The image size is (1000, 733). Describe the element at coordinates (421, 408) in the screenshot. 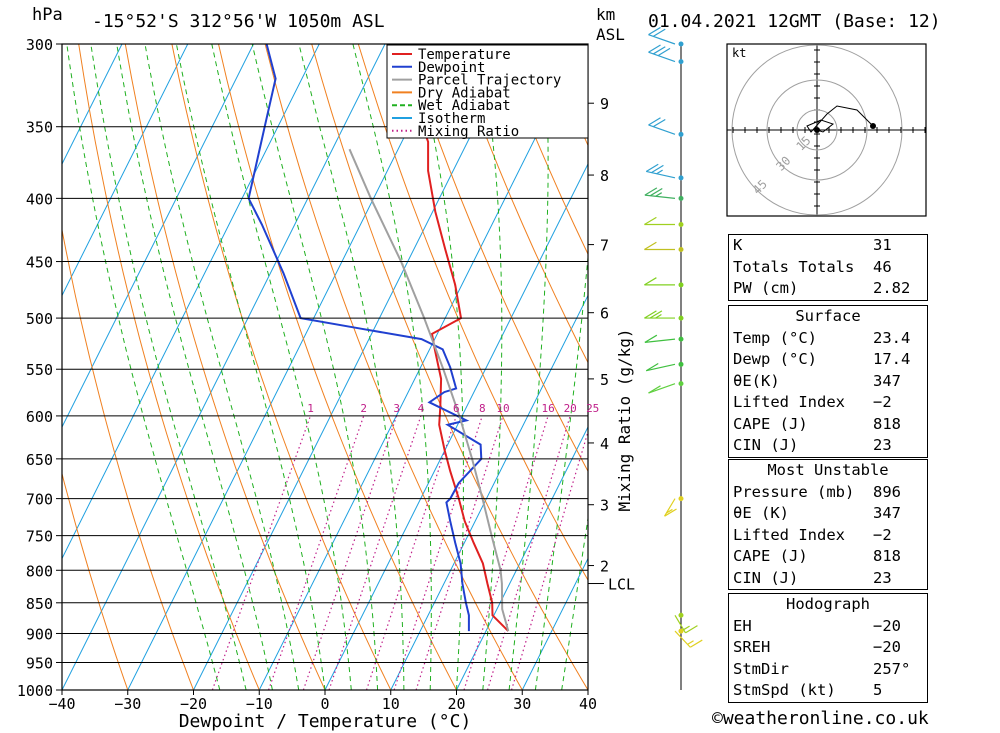

I see `mixing-ratio-label: 4` at that location.